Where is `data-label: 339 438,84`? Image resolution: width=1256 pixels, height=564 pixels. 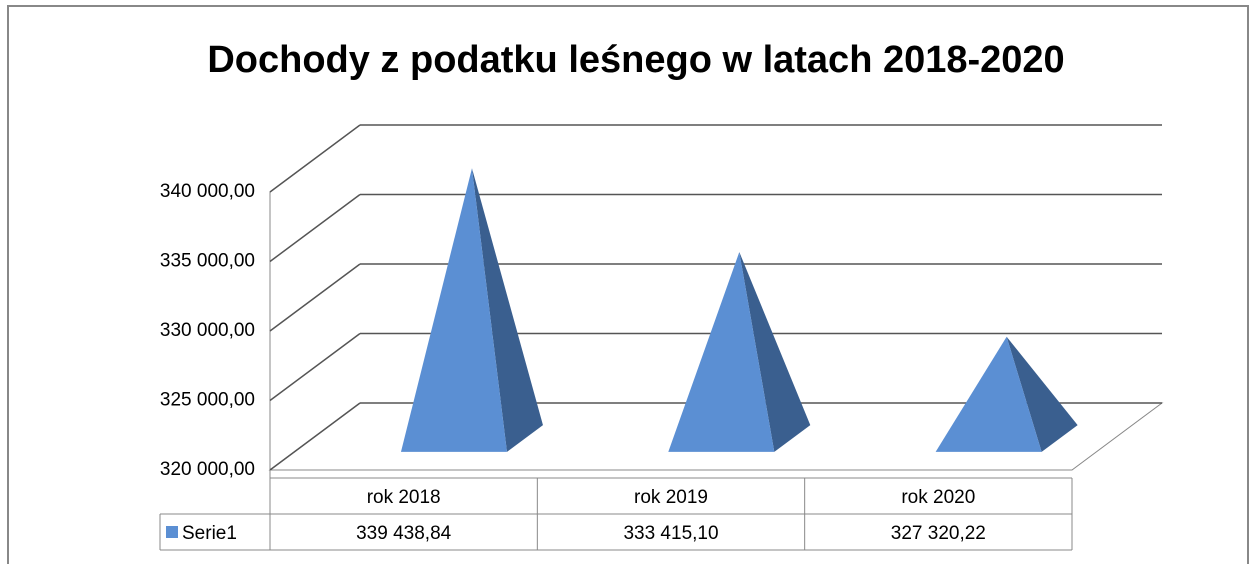
data-label: 339 438,84 is located at coordinates (404, 533).